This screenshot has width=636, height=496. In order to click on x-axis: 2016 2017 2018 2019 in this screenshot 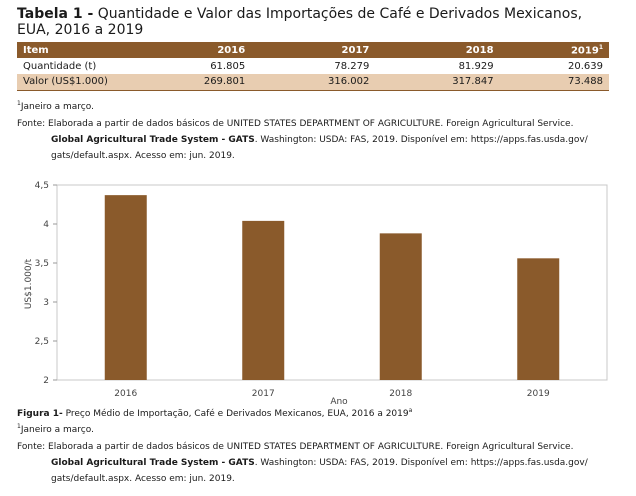, I will do `click(332, 394)`.